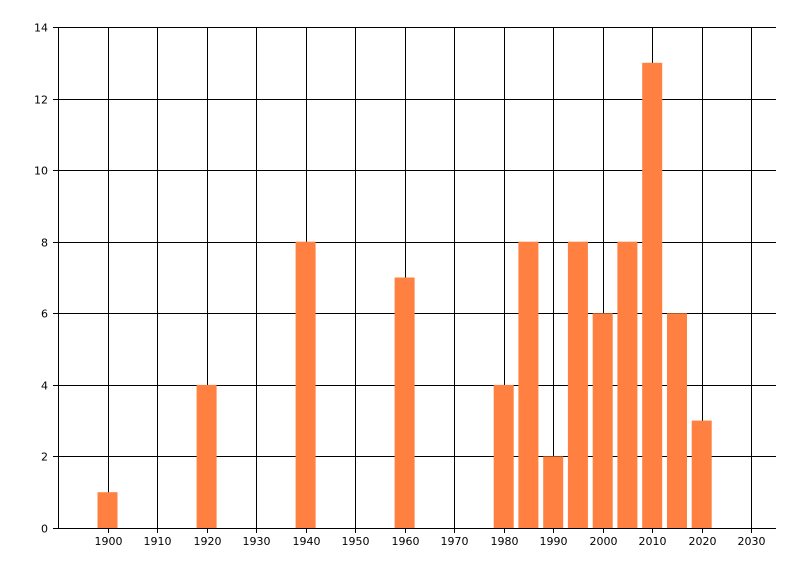 The width and height of the screenshot is (800, 576). I want to click on x-tick-label: 2000, so click(604, 541).